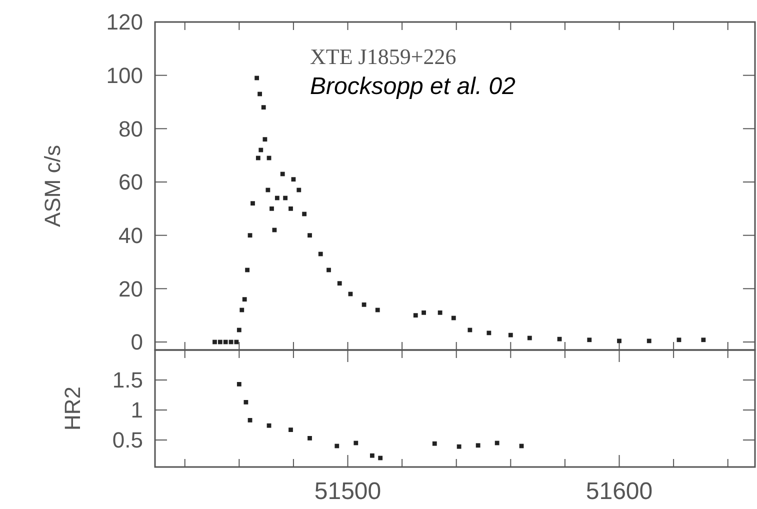 This screenshot has width=757, height=509. What do you see at coordinates (619, 491) in the screenshot?
I see `x-tick-label: 51600` at bounding box center [619, 491].